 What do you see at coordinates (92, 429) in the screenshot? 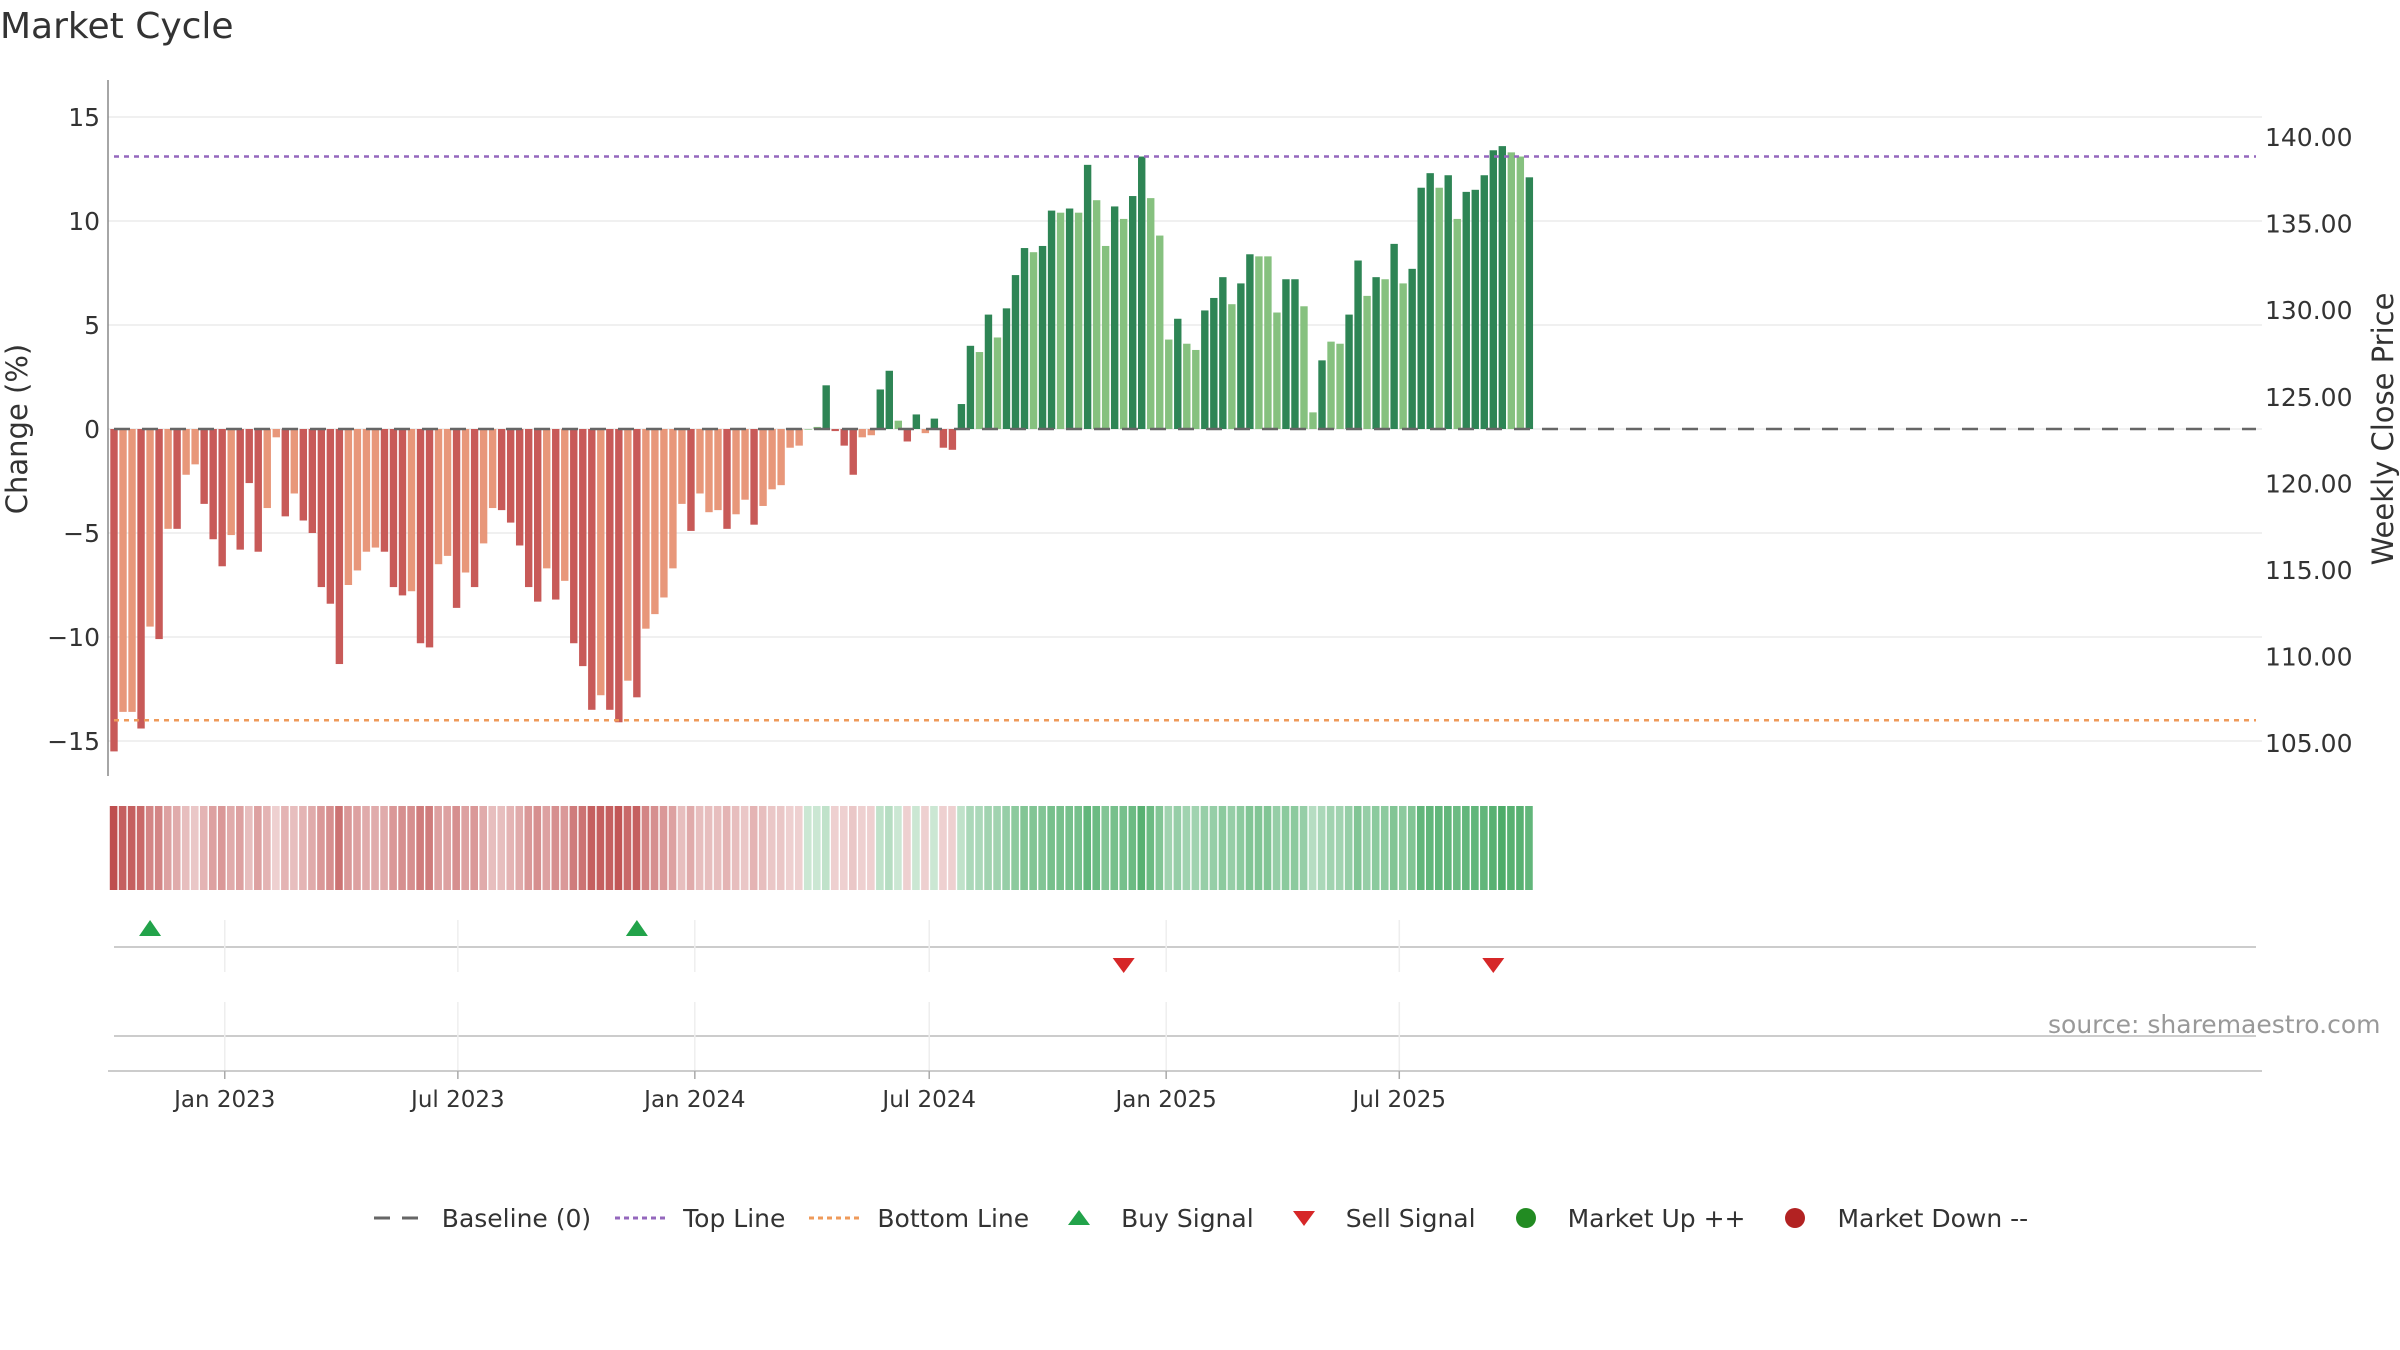
I see `y-tick-label-left: 0` at bounding box center [92, 429].